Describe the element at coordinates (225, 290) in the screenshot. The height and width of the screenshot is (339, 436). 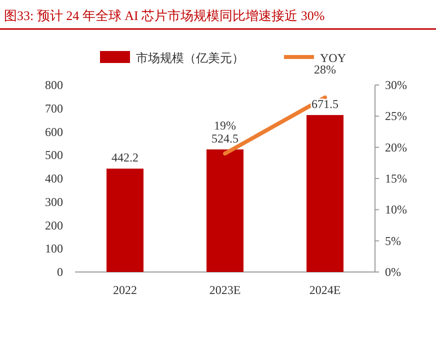
I see `x-tick-label: 2023E` at that location.